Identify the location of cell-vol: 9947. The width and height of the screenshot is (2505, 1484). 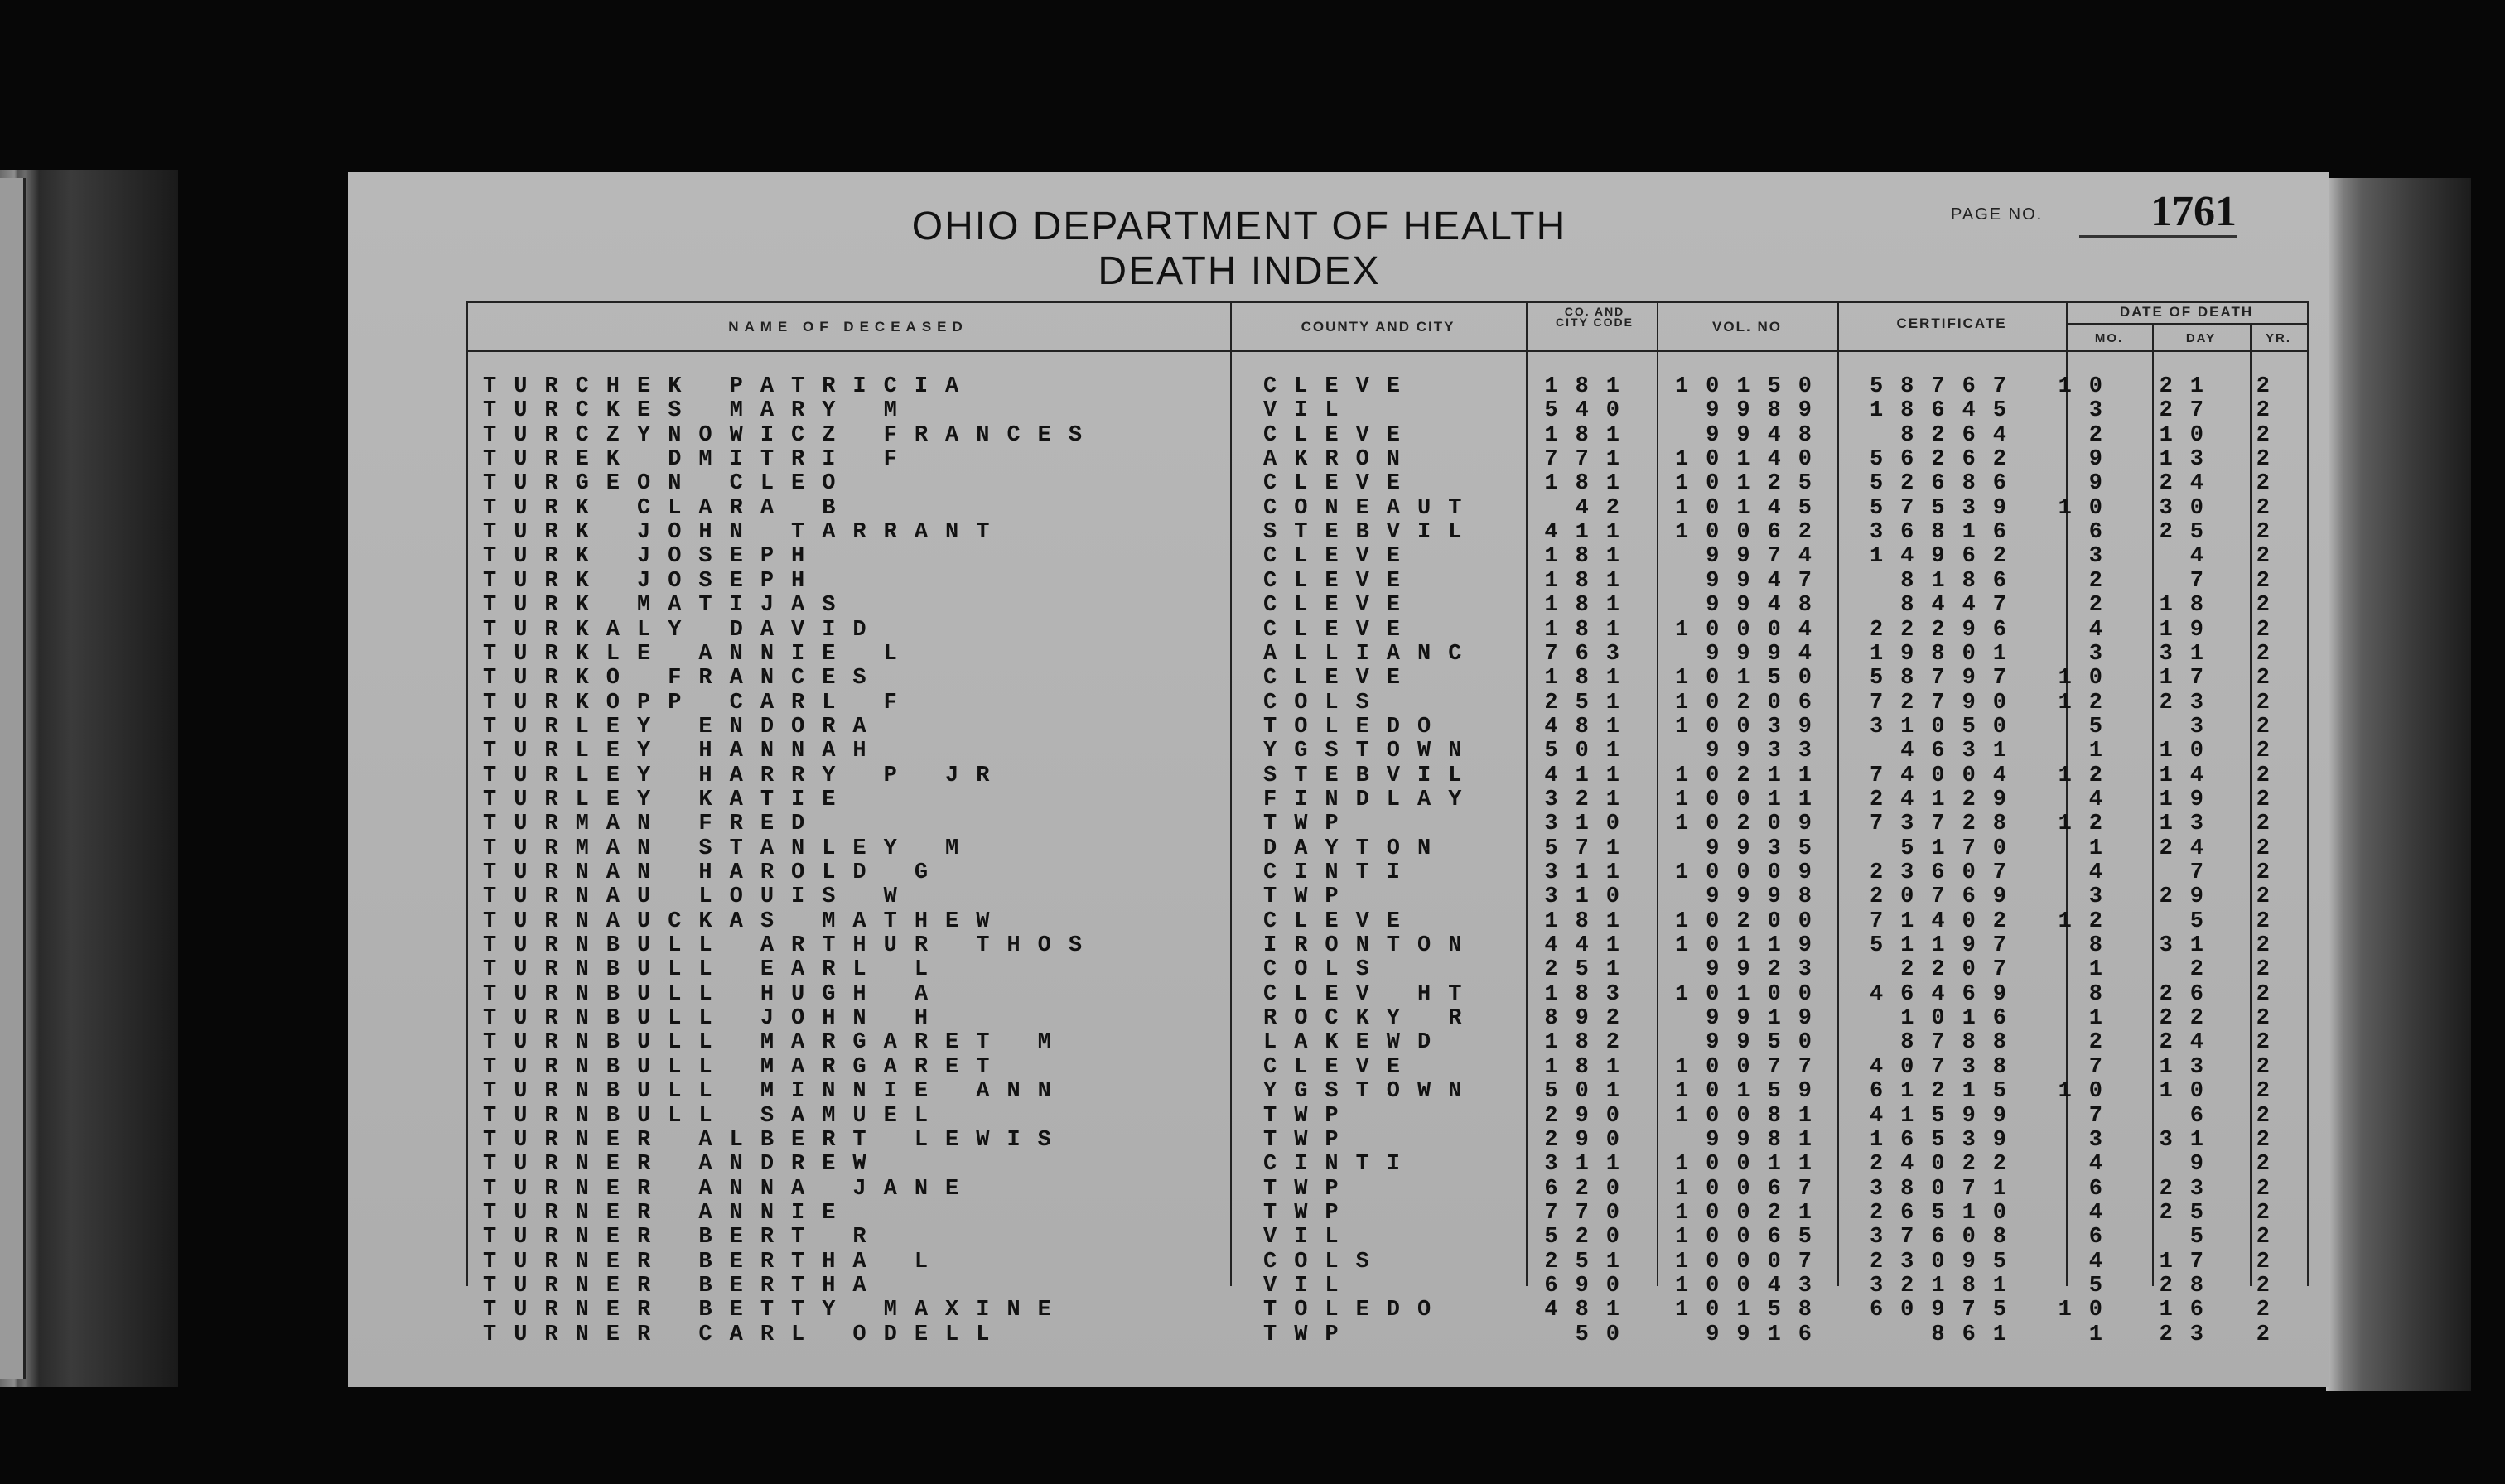
(1768, 581).